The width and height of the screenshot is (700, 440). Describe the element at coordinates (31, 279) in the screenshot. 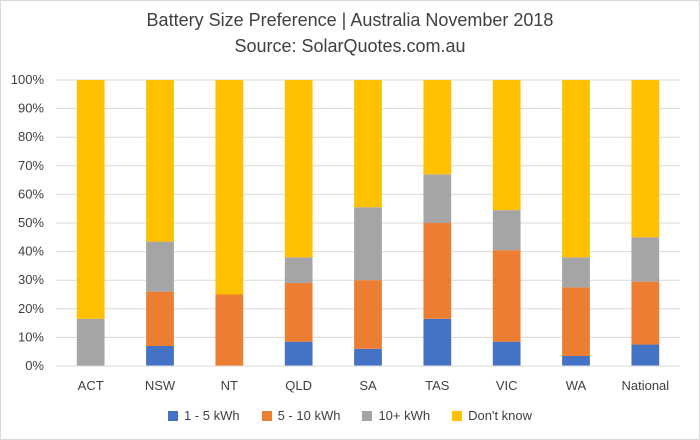

I see `y-tick-label: 30%` at that location.